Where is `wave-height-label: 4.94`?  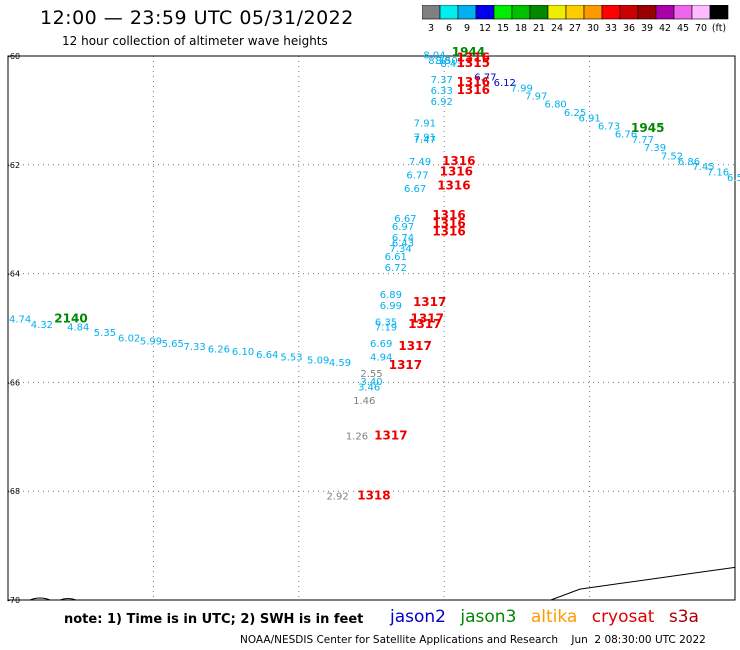 wave-height-label: 4.94 is located at coordinates (381, 358).